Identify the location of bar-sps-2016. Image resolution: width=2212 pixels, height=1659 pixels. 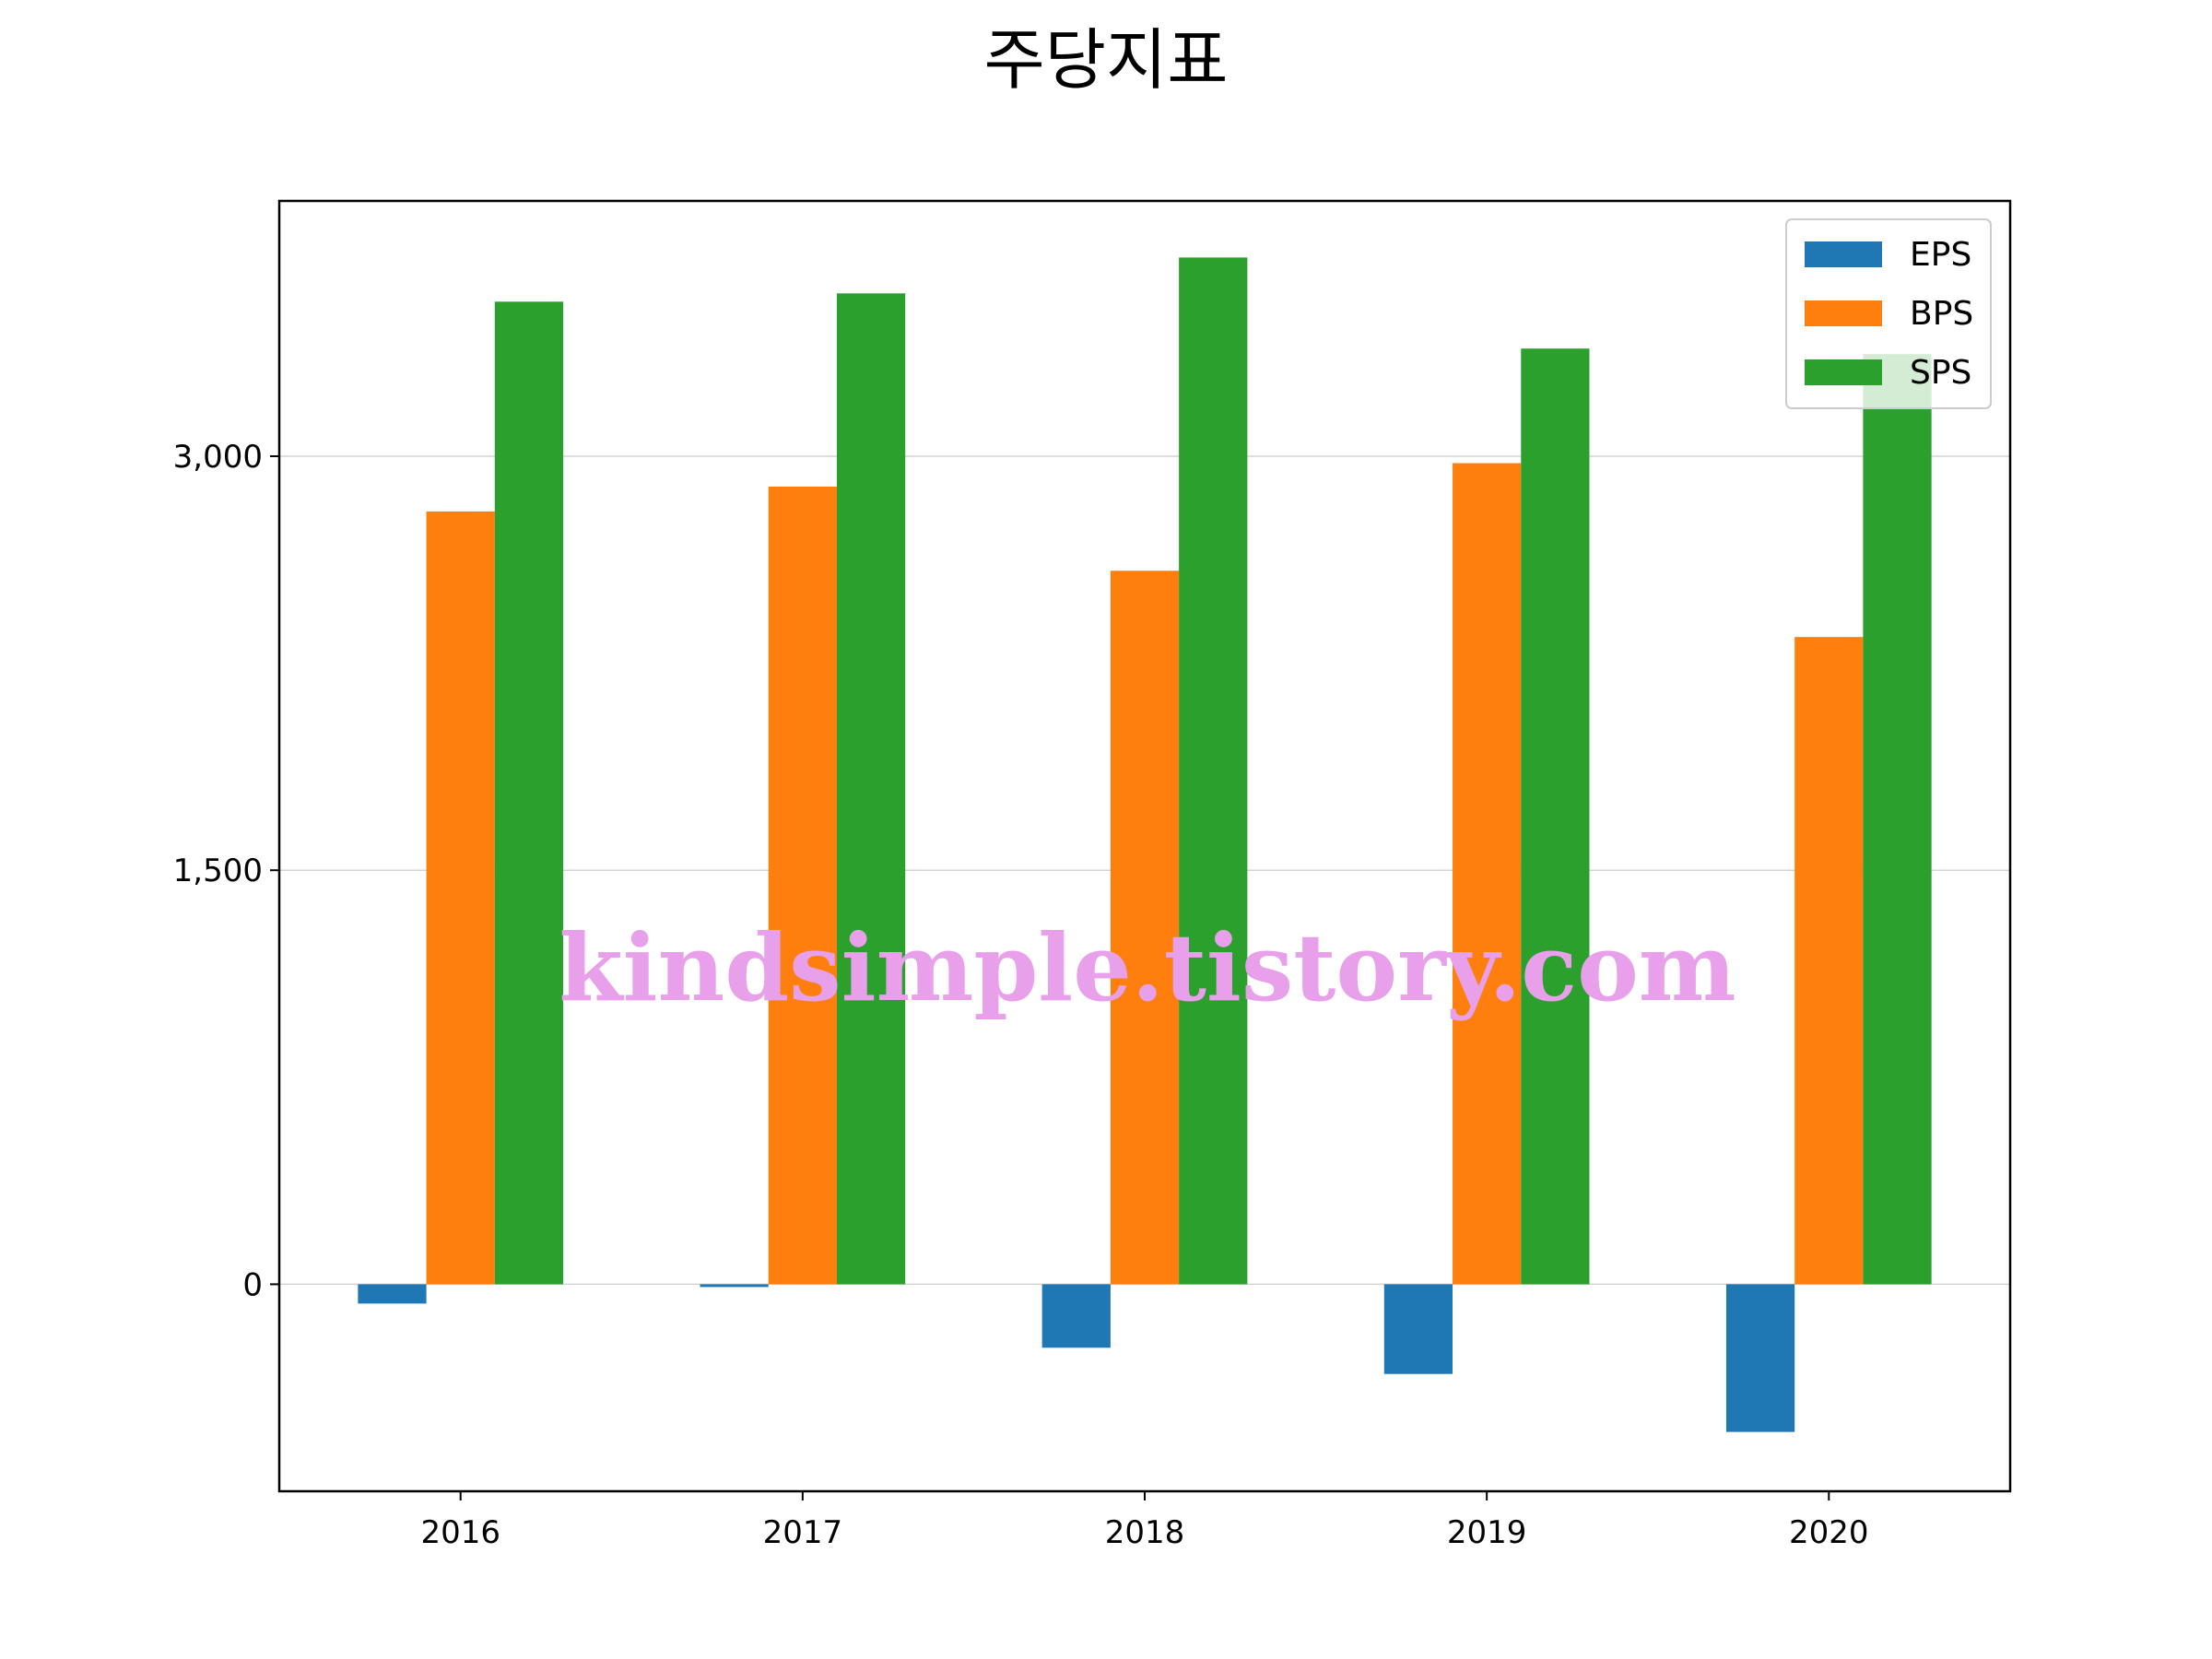
(529, 793).